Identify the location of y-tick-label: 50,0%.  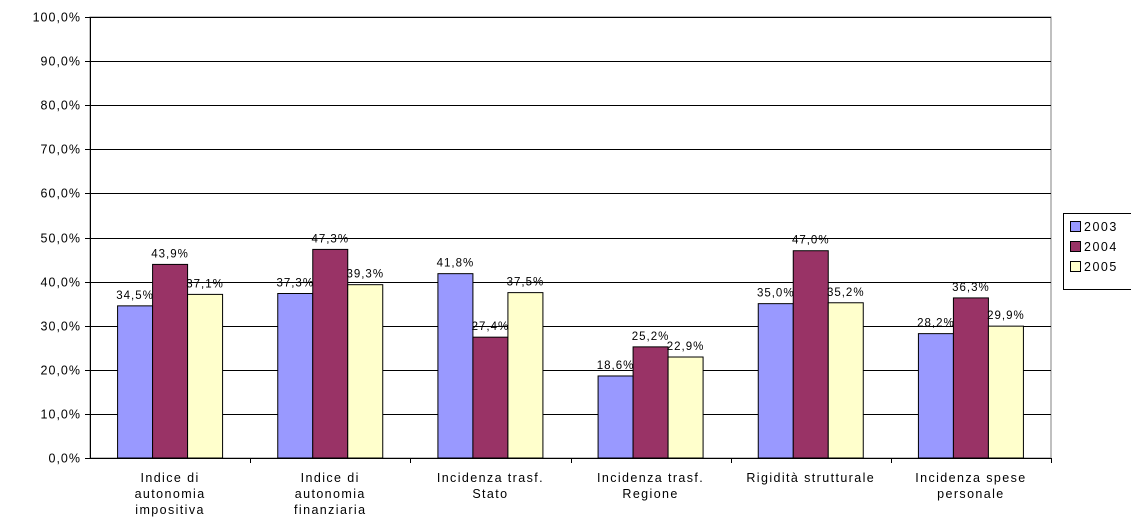
(61, 239).